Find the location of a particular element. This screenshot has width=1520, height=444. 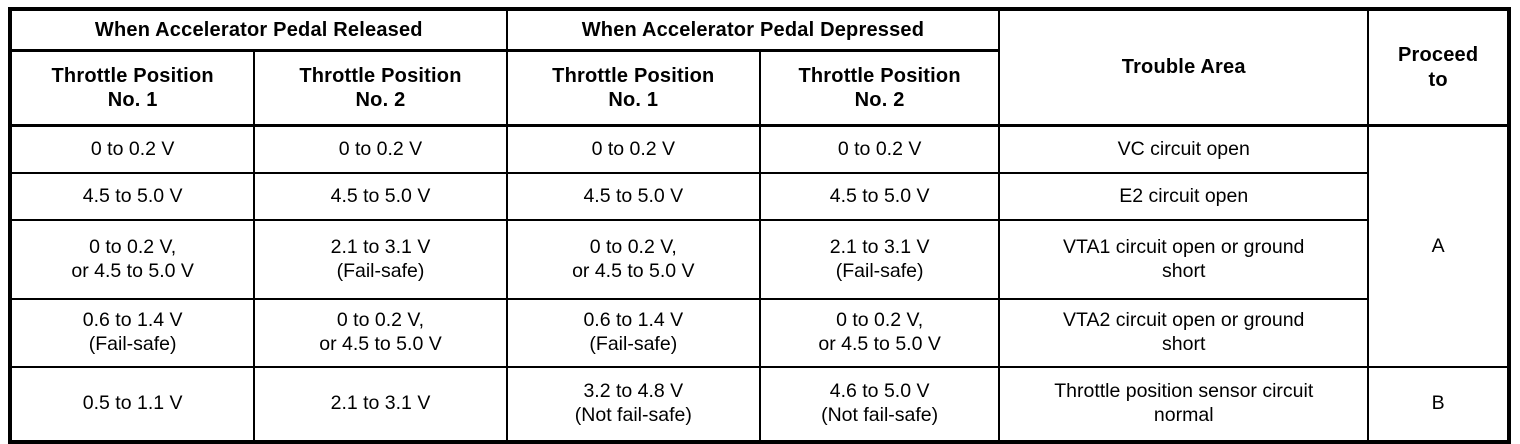

cell-r1-trouble-area: VC circuit open is located at coordinates (1184, 149).